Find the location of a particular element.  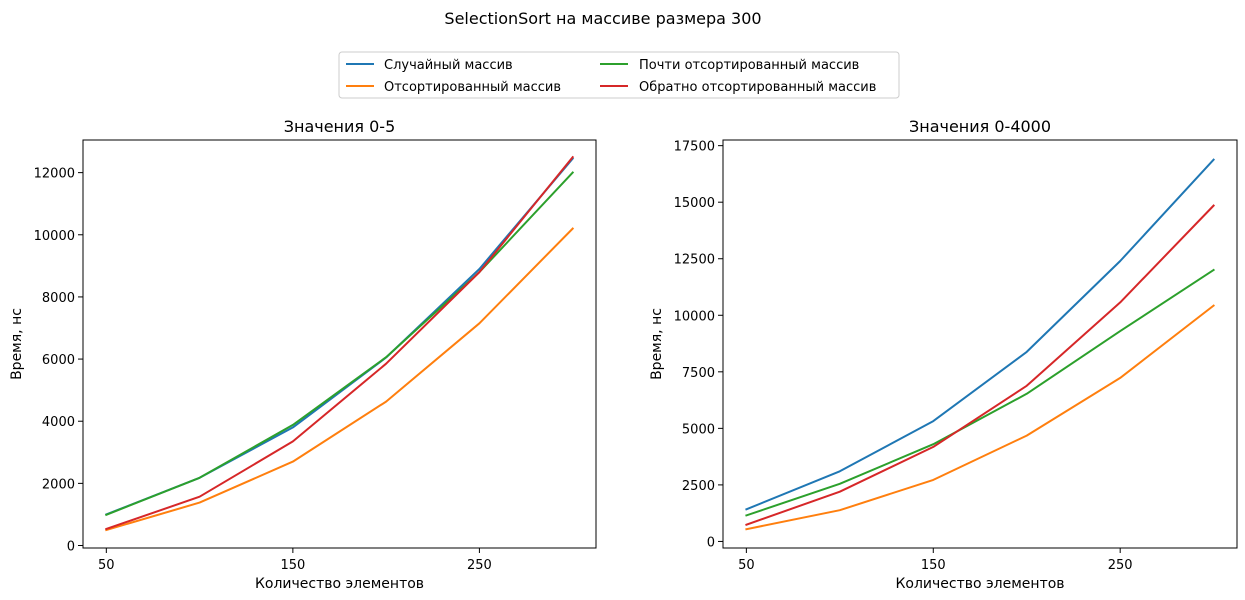

legend-frame is located at coordinates (619, 75).